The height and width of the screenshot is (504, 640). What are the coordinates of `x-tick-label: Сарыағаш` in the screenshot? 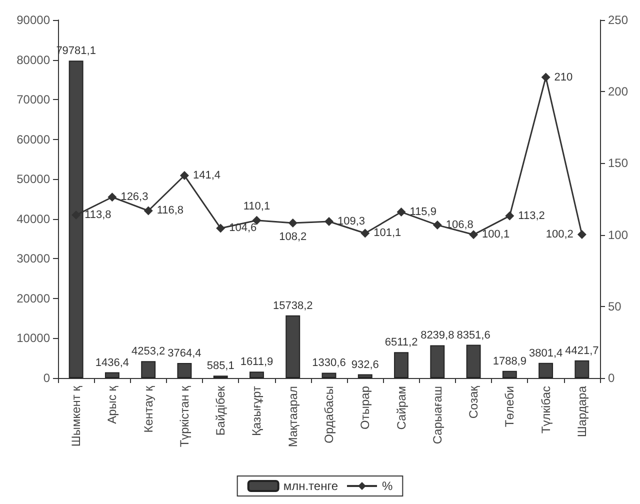 It's located at (437, 415).